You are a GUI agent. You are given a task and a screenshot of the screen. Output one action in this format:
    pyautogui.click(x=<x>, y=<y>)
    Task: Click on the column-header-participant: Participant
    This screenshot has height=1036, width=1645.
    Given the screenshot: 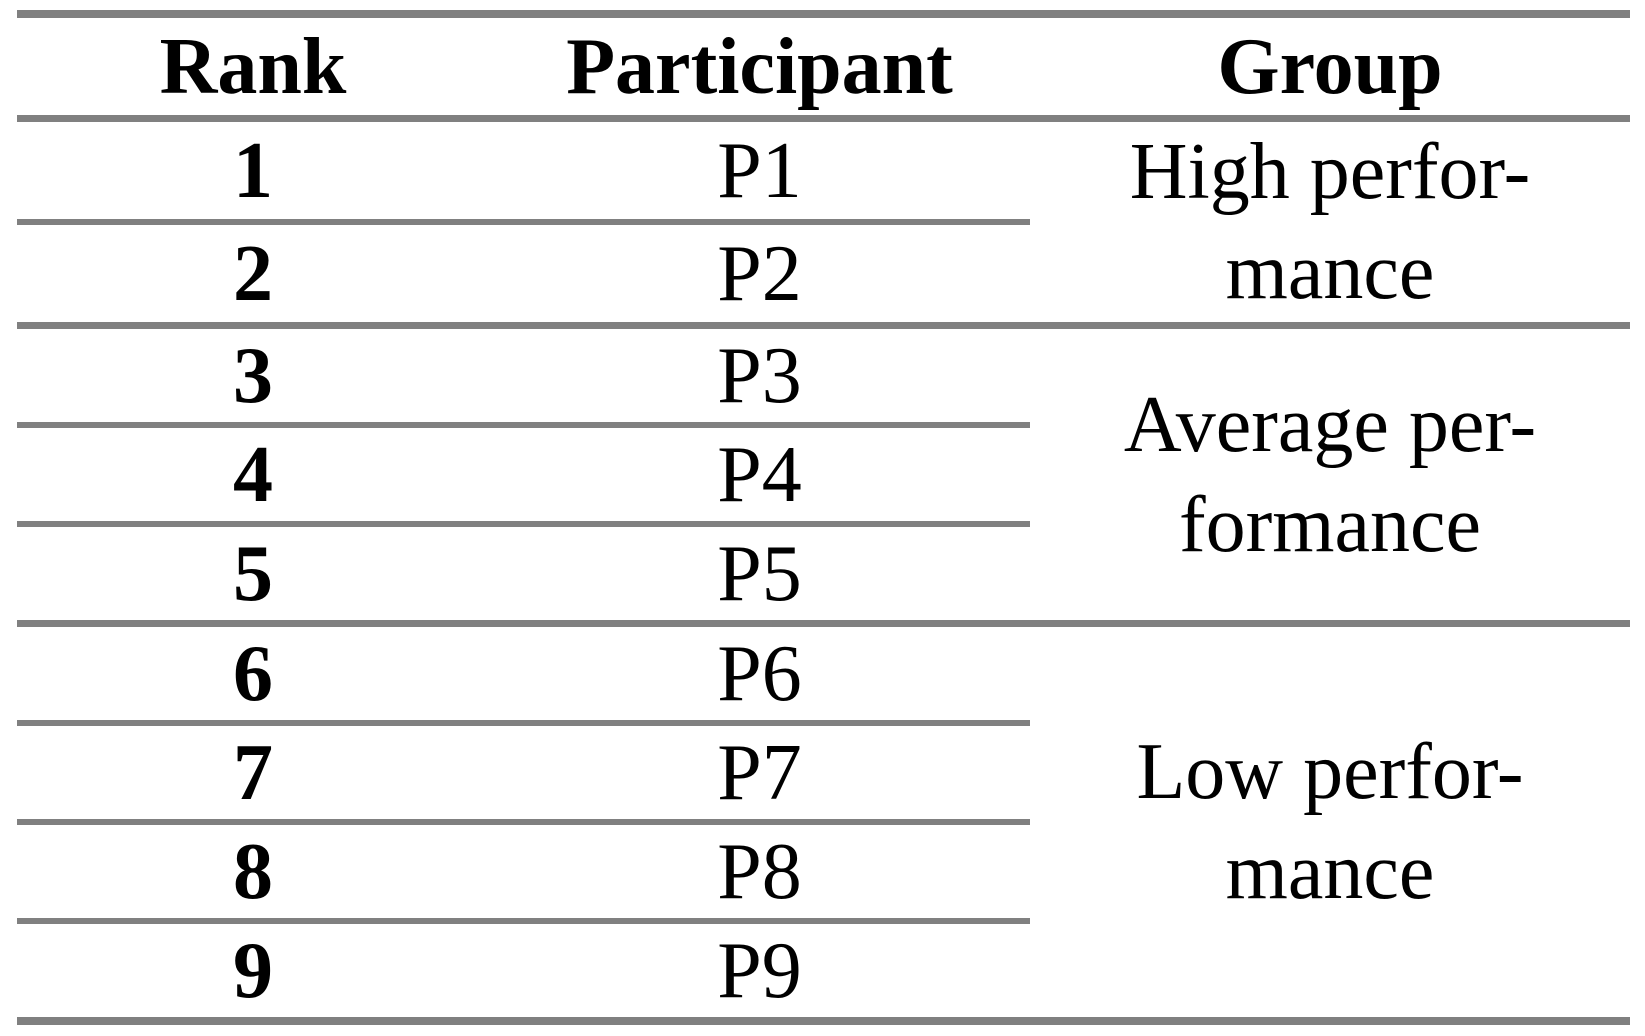 What is the action you would take?
    pyautogui.click(x=759, y=68)
    